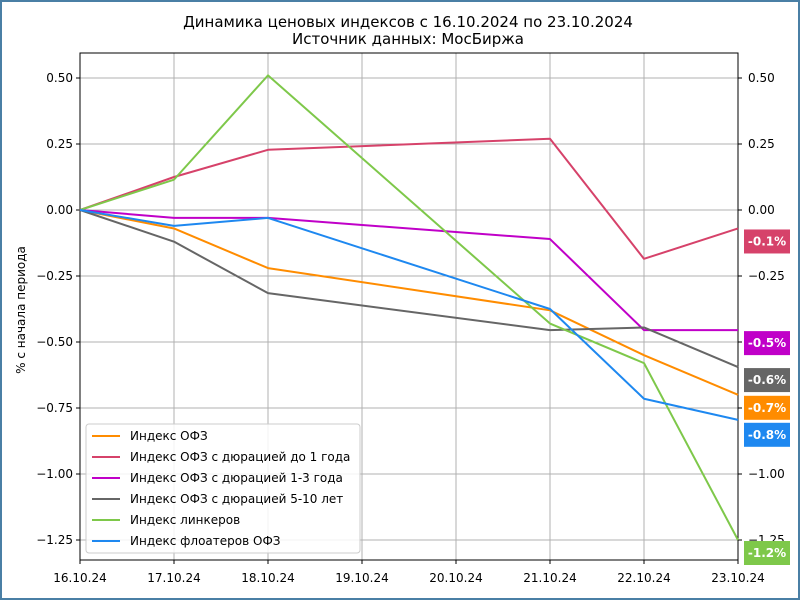  Describe the element at coordinates (766, 474) in the screenshot. I see `right-y-tick-label: −1.00` at that location.